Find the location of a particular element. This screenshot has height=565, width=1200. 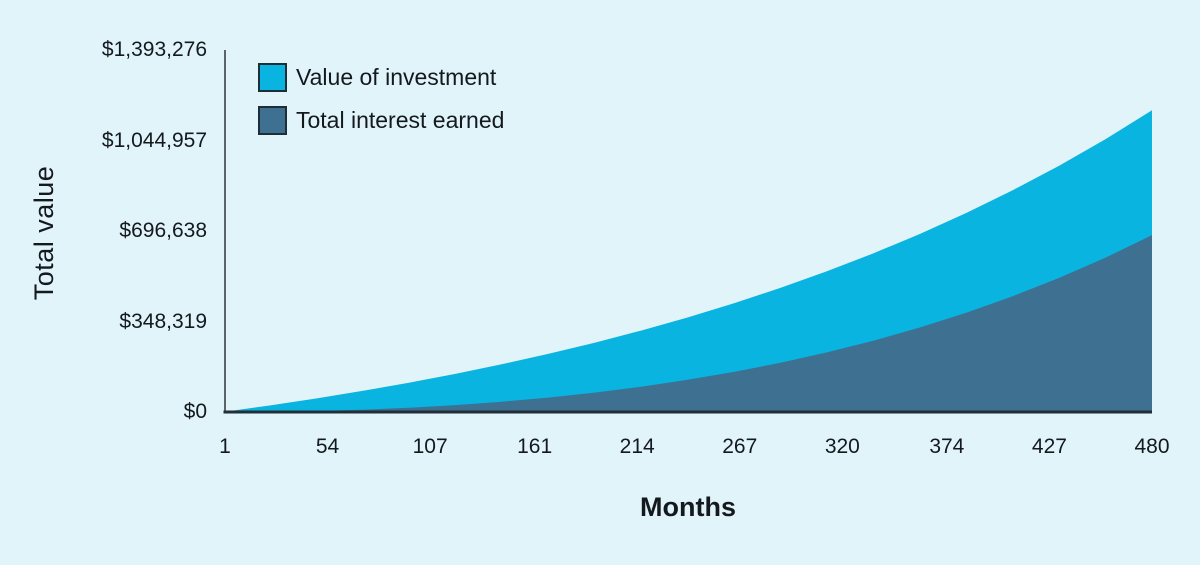

x-tick-label: 427 is located at coordinates (1049, 446).